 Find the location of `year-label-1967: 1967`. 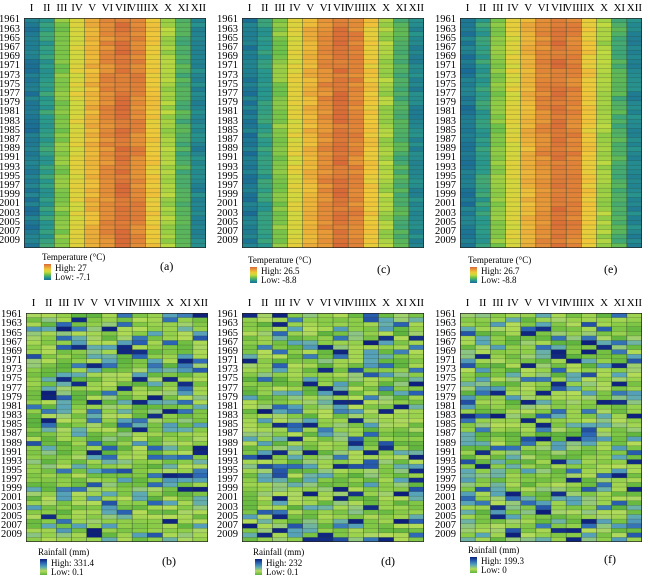

year-label-1967: 1967 is located at coordinates (227, 47).